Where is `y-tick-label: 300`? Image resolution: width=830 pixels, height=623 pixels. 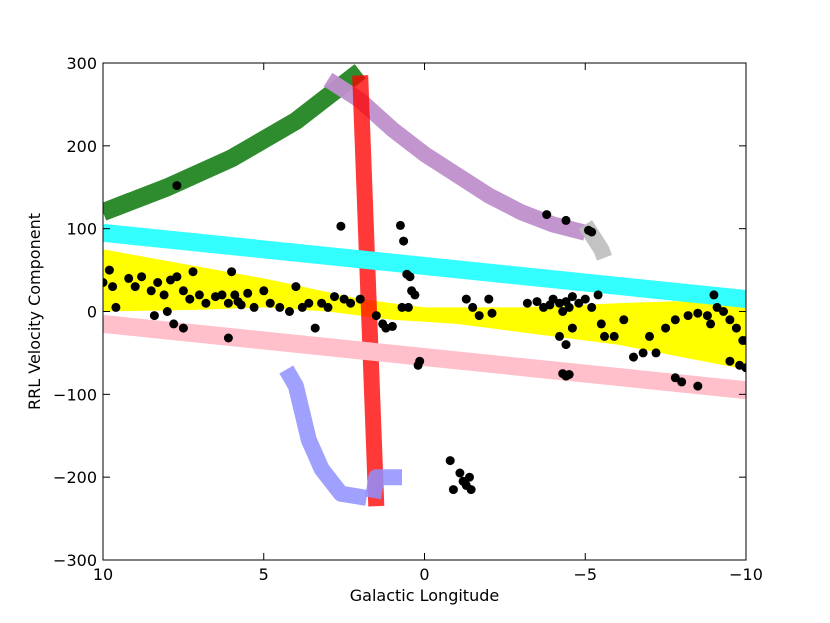 y-tick-label: 300 is located at coordinates (81, 63).